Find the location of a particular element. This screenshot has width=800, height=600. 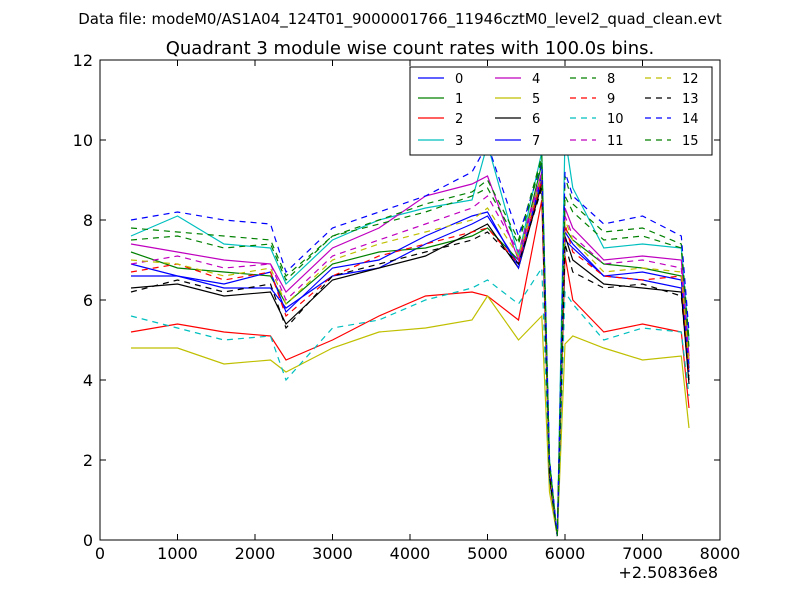

x-tick-label: 4000 is located at coordinates (410, 553).